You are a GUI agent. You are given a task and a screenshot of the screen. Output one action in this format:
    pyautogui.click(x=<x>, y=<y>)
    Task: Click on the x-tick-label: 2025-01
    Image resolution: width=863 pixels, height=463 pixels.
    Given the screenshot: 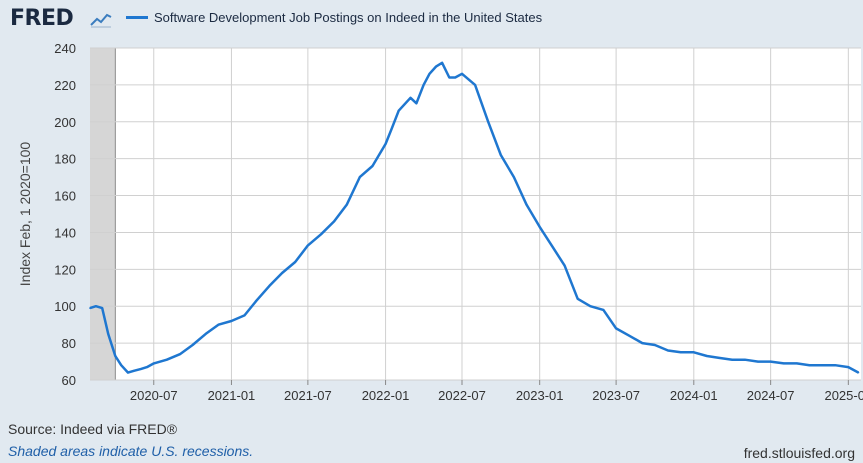 What is the action you would take?
    pyautogui.click(x=843, y=395)
    